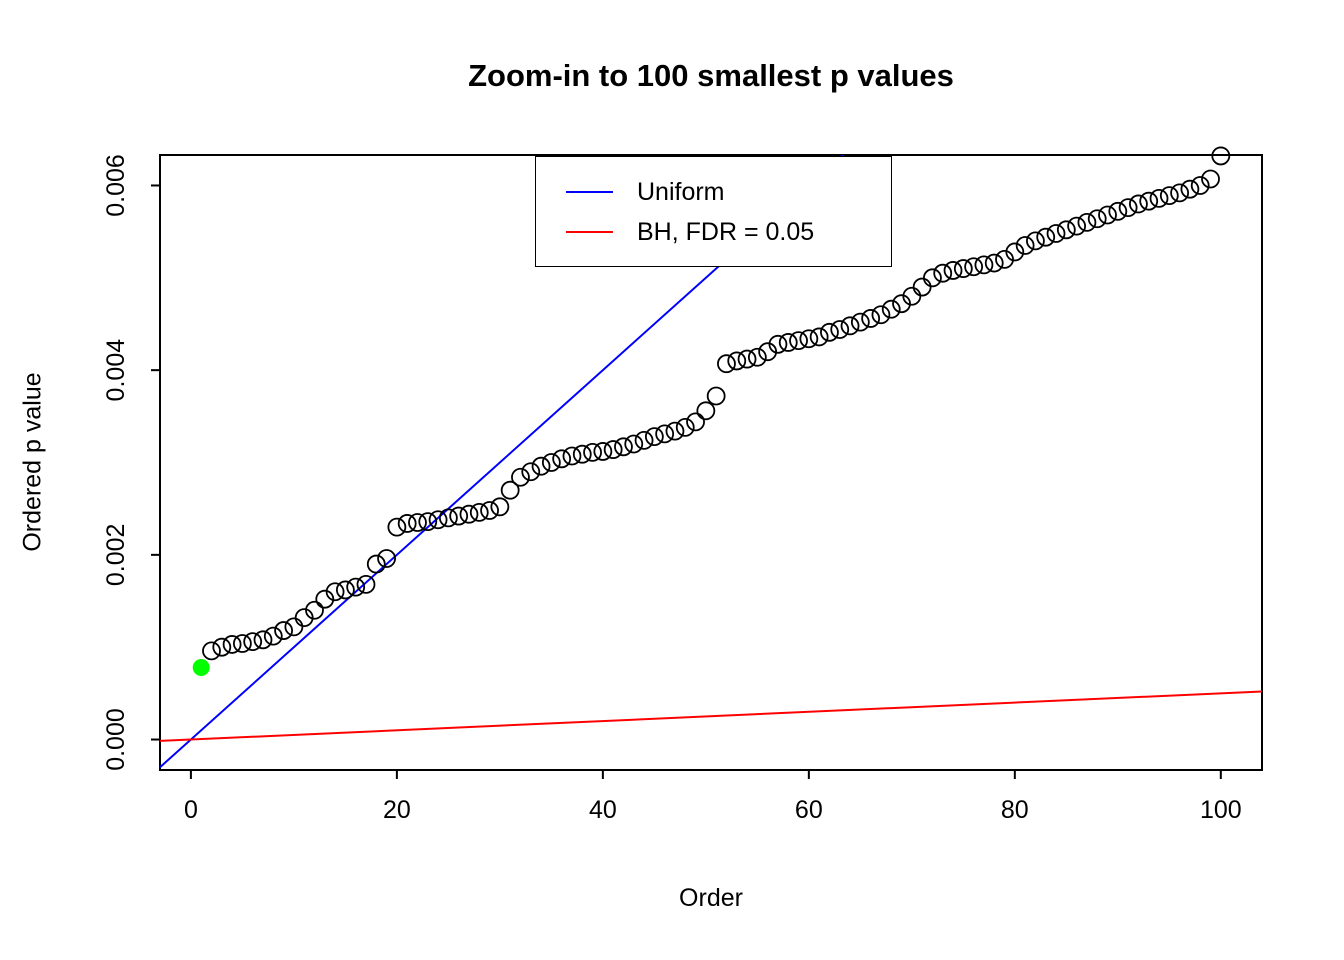  I want to click on x-tick-label: 20, so click(397, 810).